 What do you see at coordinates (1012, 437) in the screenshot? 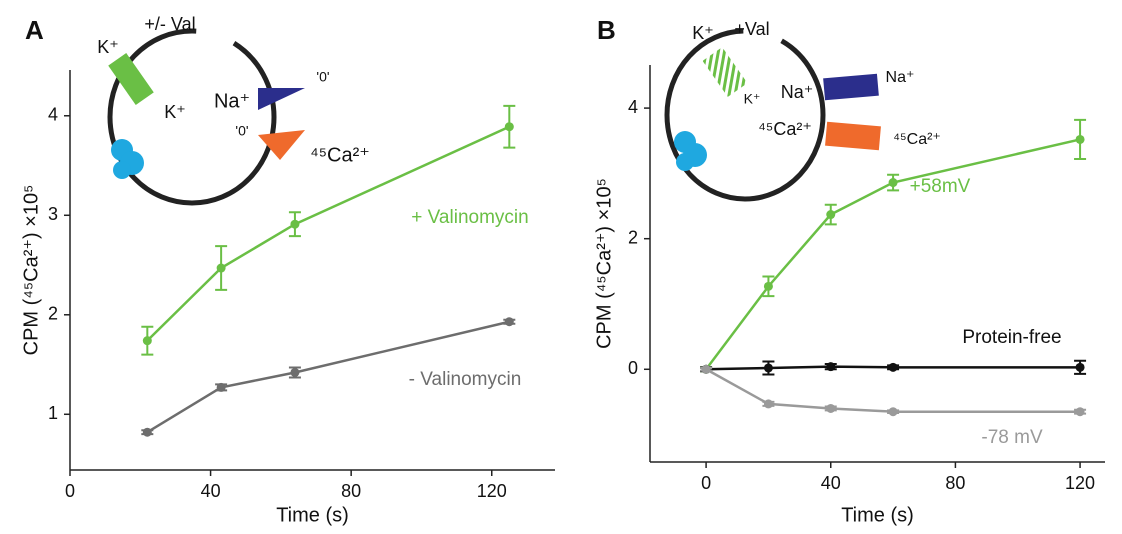
I see `series-label: -78 mV` at bounding box center [1012, 437].